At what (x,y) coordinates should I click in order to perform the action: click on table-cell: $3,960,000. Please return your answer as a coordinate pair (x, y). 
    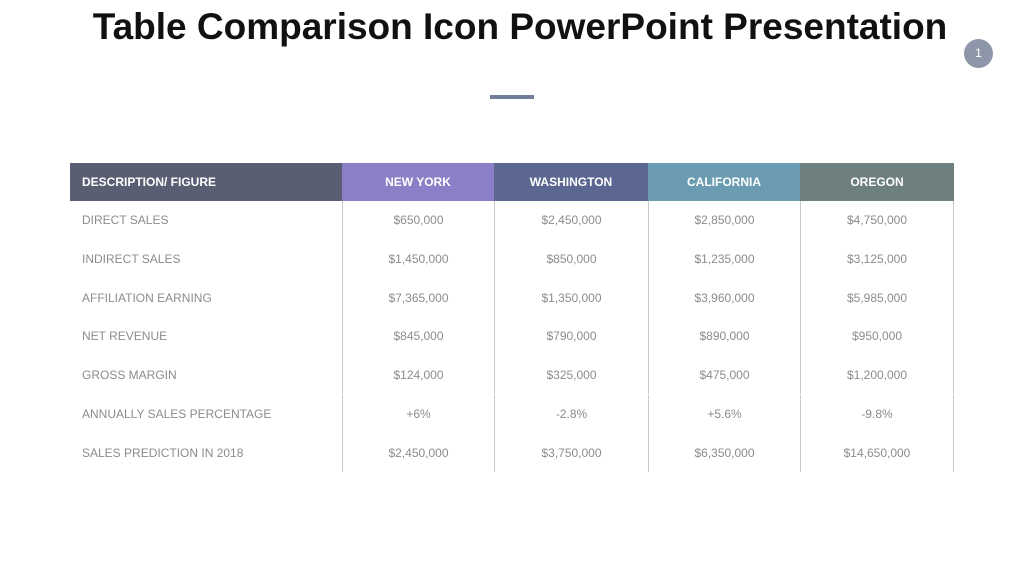
    Looking at the image, I should click on (724, 298).